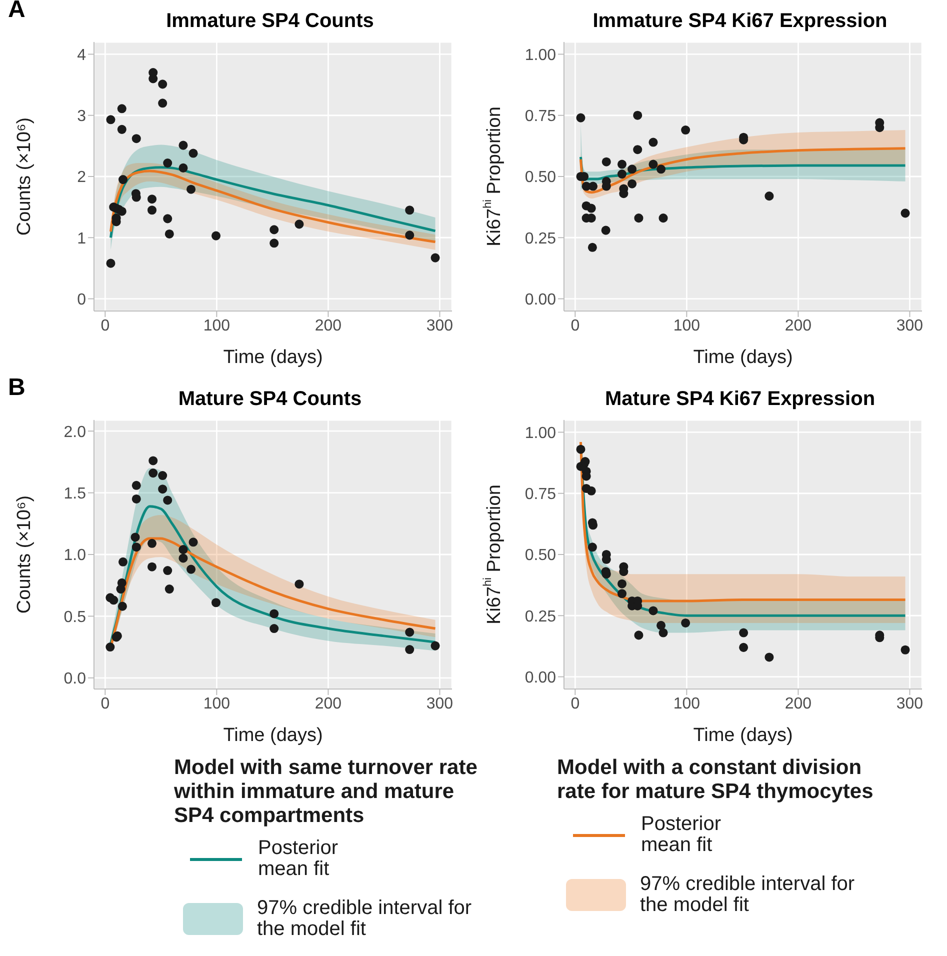 This screenshot has height=956, width=947. I want to click on y-tick-label: 0.5, so click(75, 617).